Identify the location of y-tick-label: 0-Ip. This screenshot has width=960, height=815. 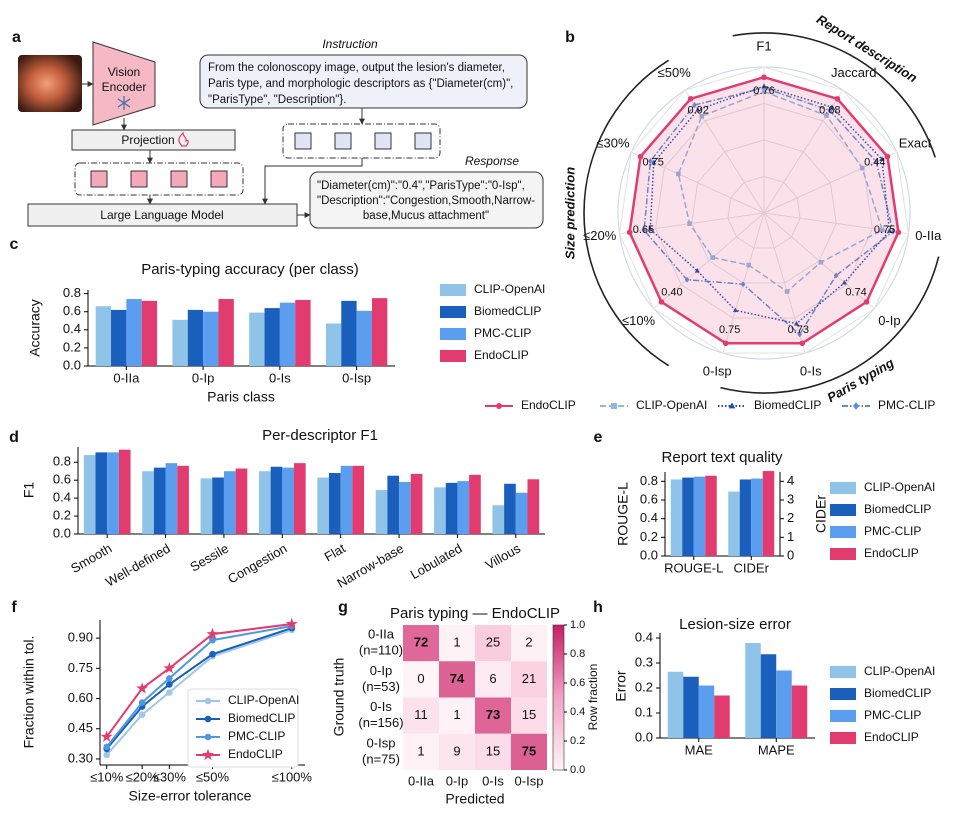
(381, 670).